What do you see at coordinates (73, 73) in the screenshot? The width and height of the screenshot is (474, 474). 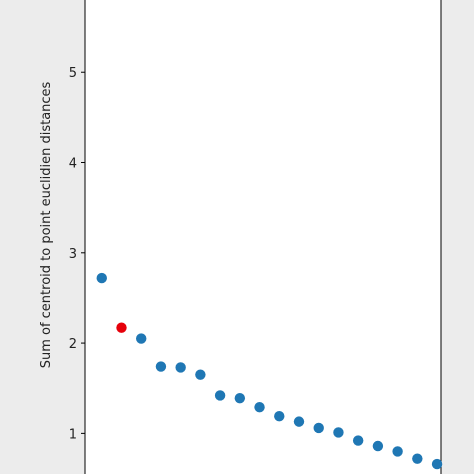 I see `y-tick-label: 5` at bounding box center [73, 73].